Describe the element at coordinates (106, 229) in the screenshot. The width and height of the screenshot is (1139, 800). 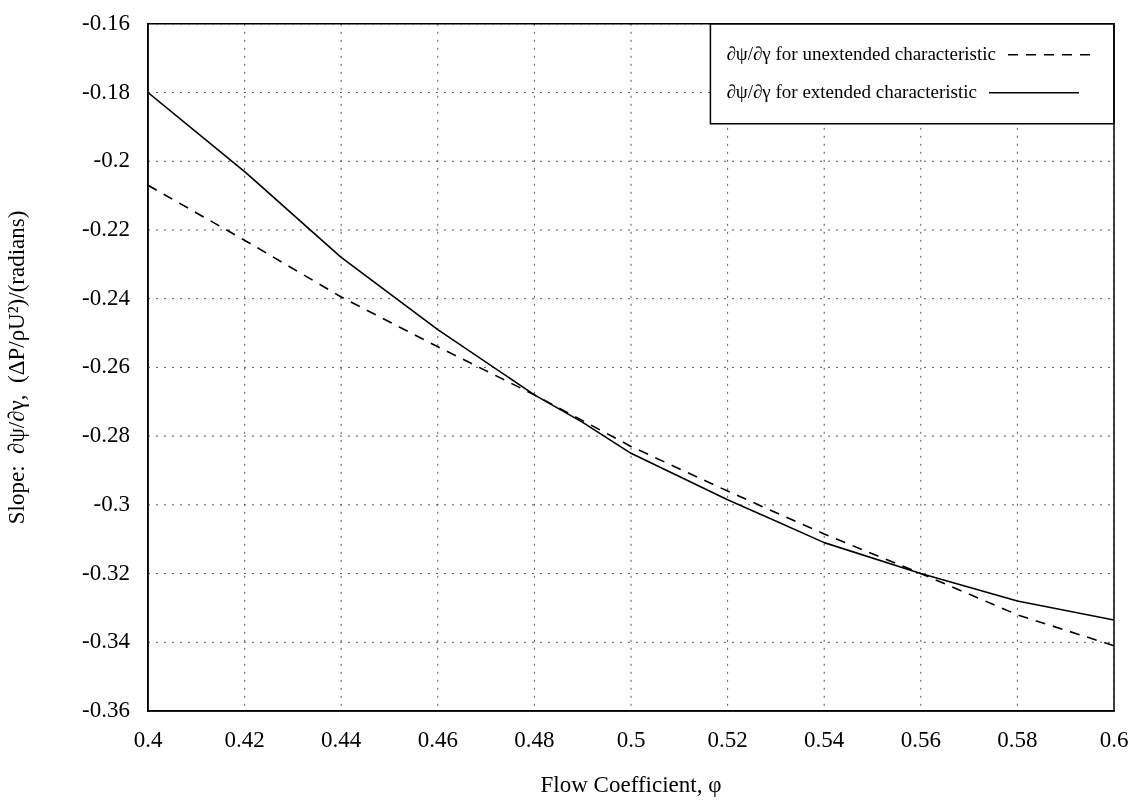
I see `y-tick-label: -0.22` at that location.